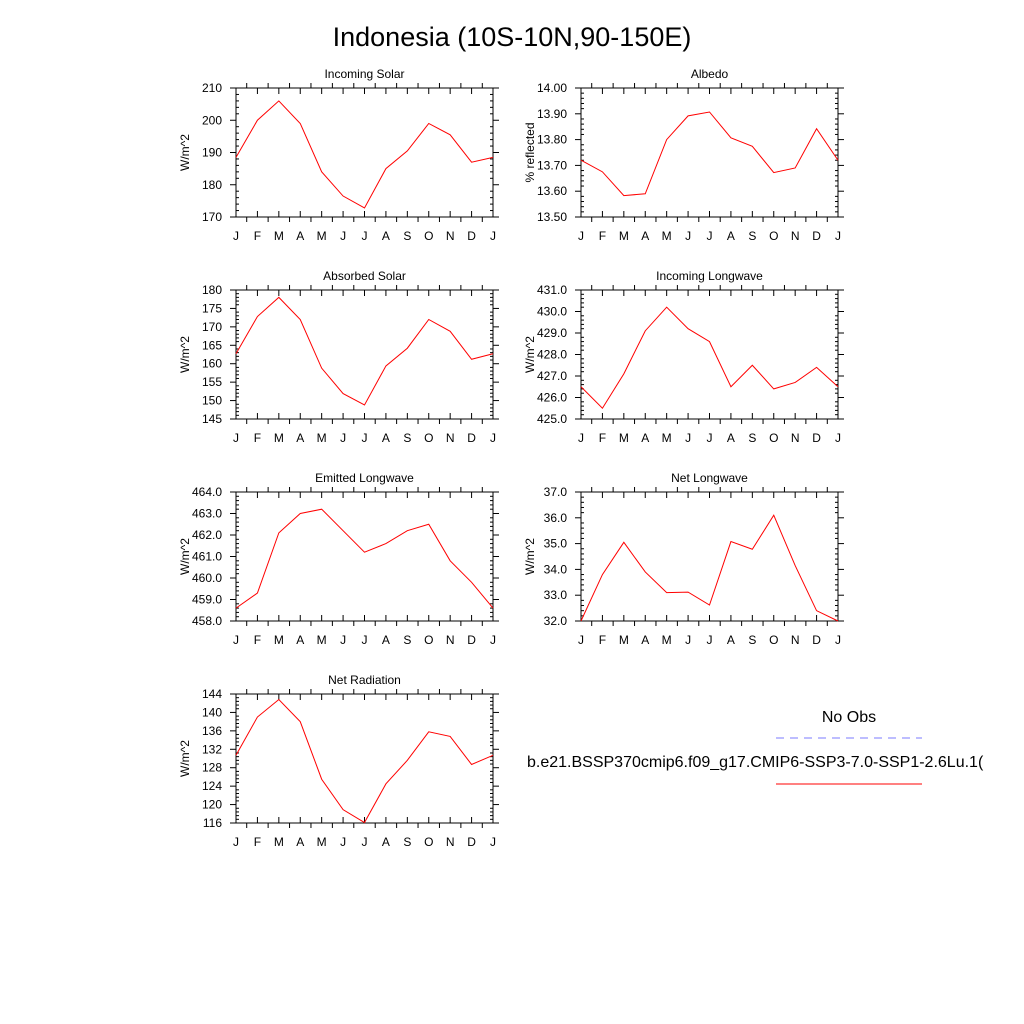 The width and height of the screenshot is (1024, 1024). Describe the element at coordinates (207, 578) in the screenshot. I see `y-tick-label: 460.0` at that location.